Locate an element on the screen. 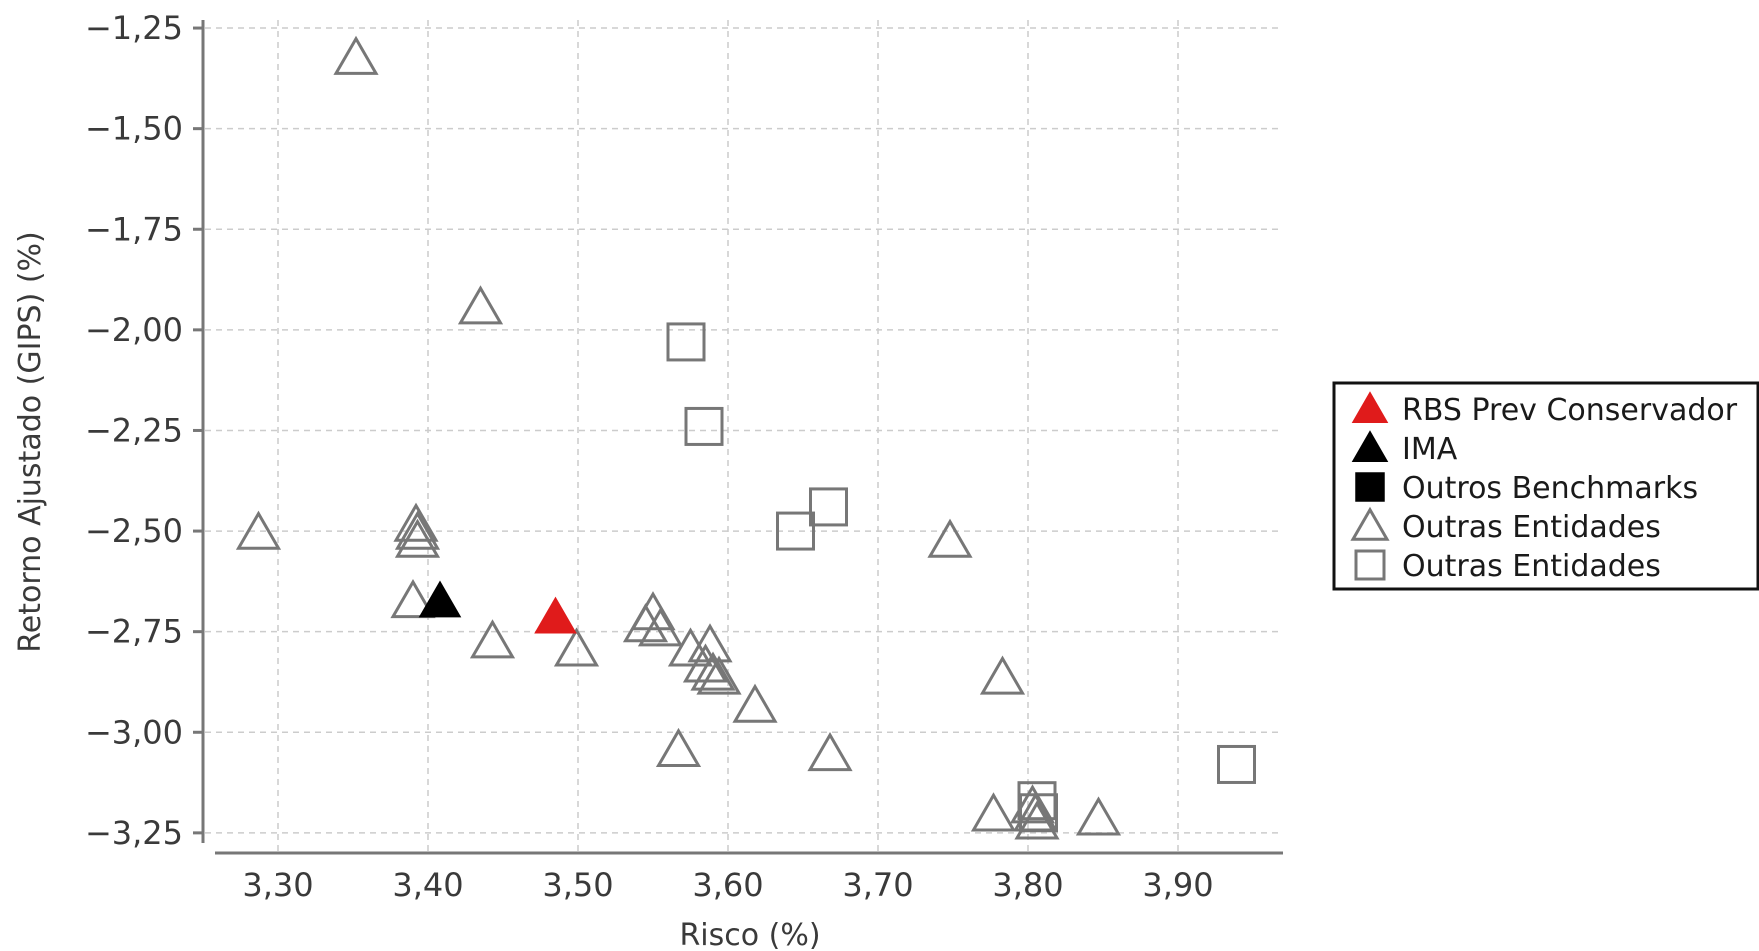 Image resolution: width=1759 pixels, height=951 pixels. x-tick-label: 3,60 is located at coordinates (727, 885).